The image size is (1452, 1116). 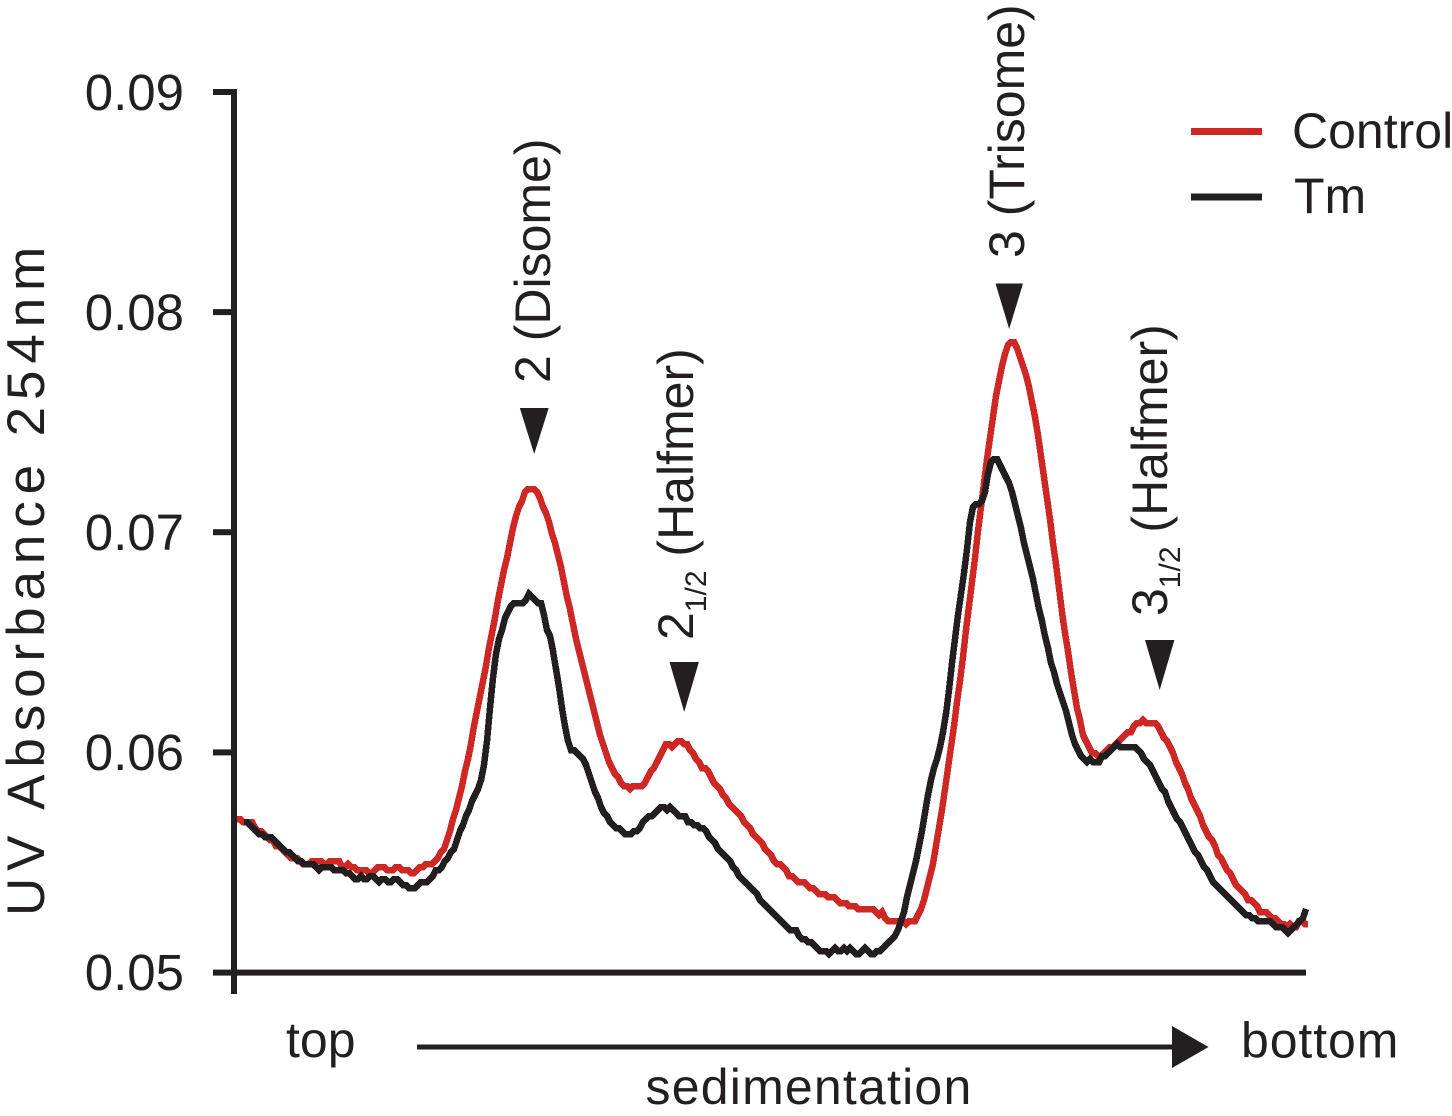 What do you see at coordinates (134, 312) in the screenshot?
I see `svg-text: 0.08` at bounding box center [134, 312].